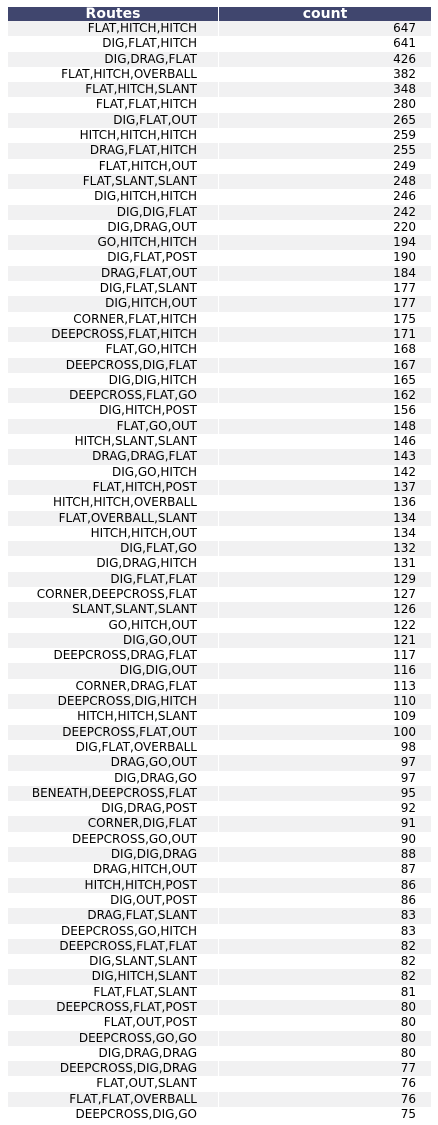  I want to click on route-cell: DIG,DRAG,HITCH, so click(146, 563).